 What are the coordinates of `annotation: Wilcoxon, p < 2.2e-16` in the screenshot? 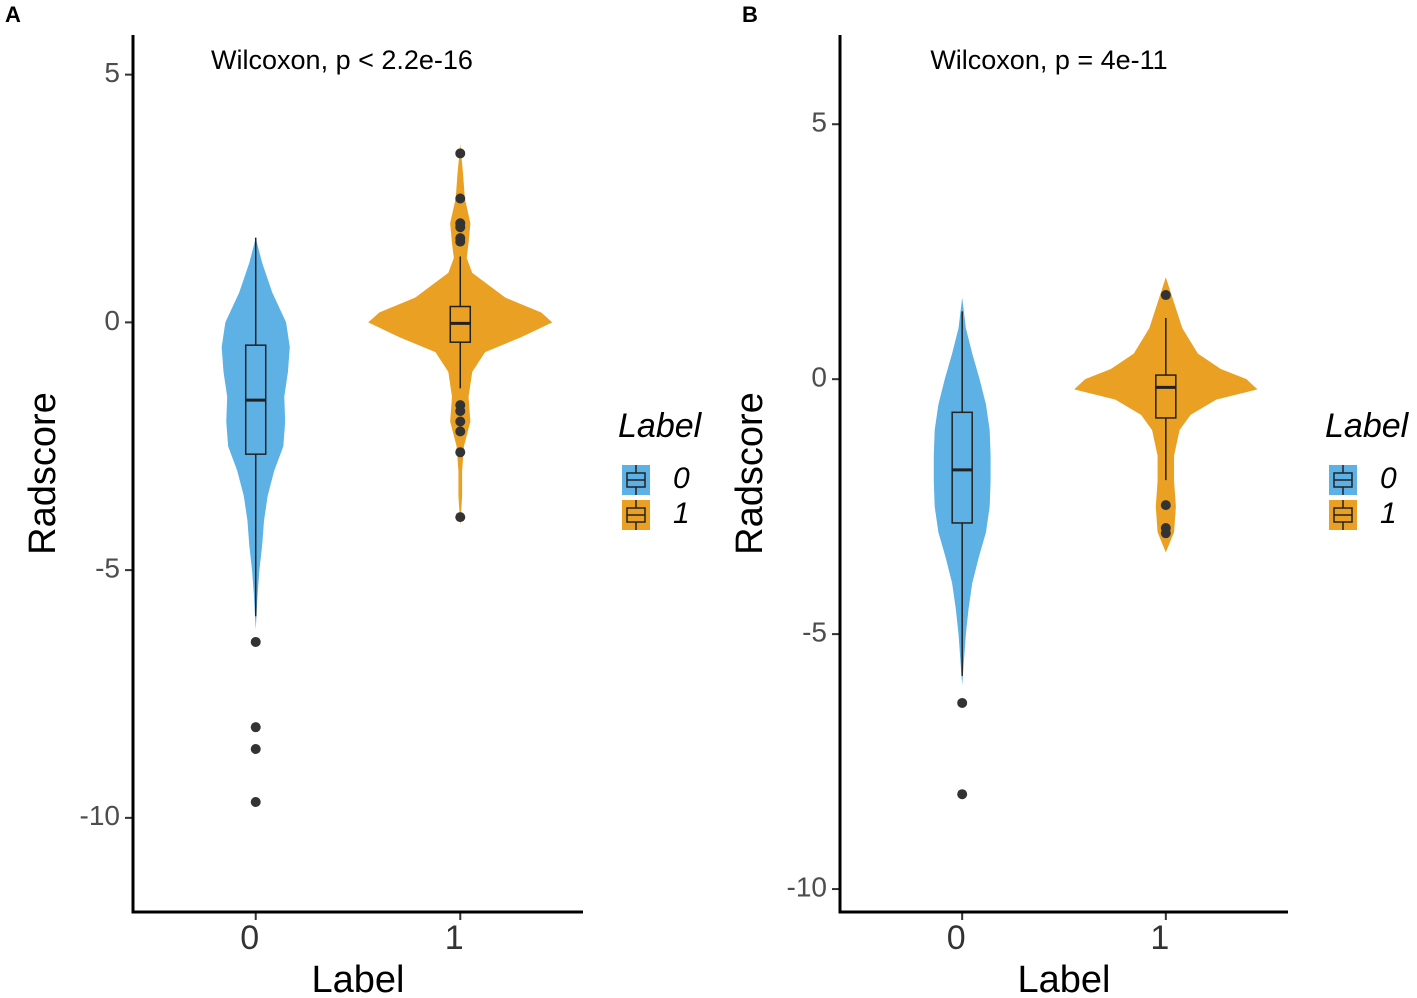 It's located at (342, 60).